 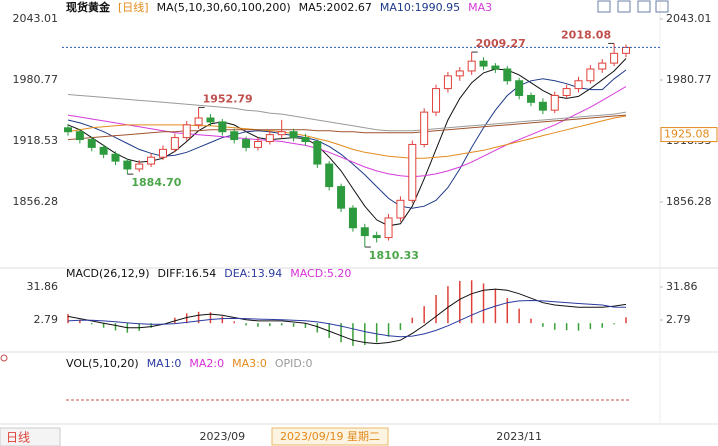 I want to click on annotation: 1810.33, so click(x=394, y=255).